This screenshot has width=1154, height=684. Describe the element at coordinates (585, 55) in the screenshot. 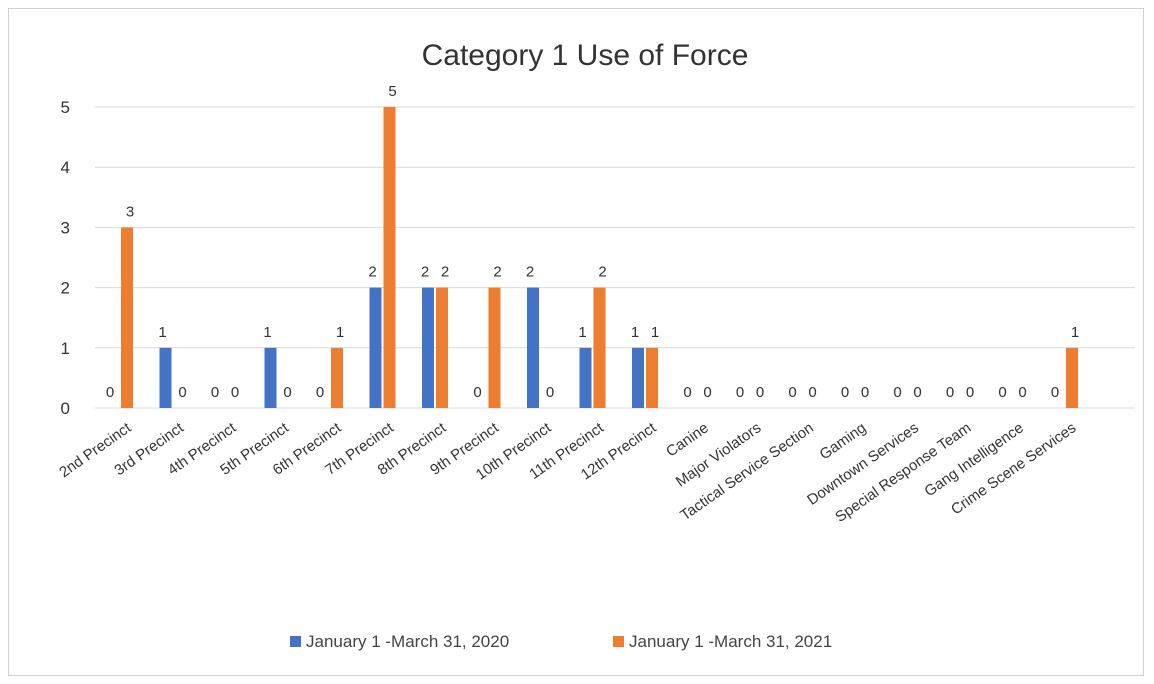

I see `chart-title: Category 1 Use of Force` at that location.